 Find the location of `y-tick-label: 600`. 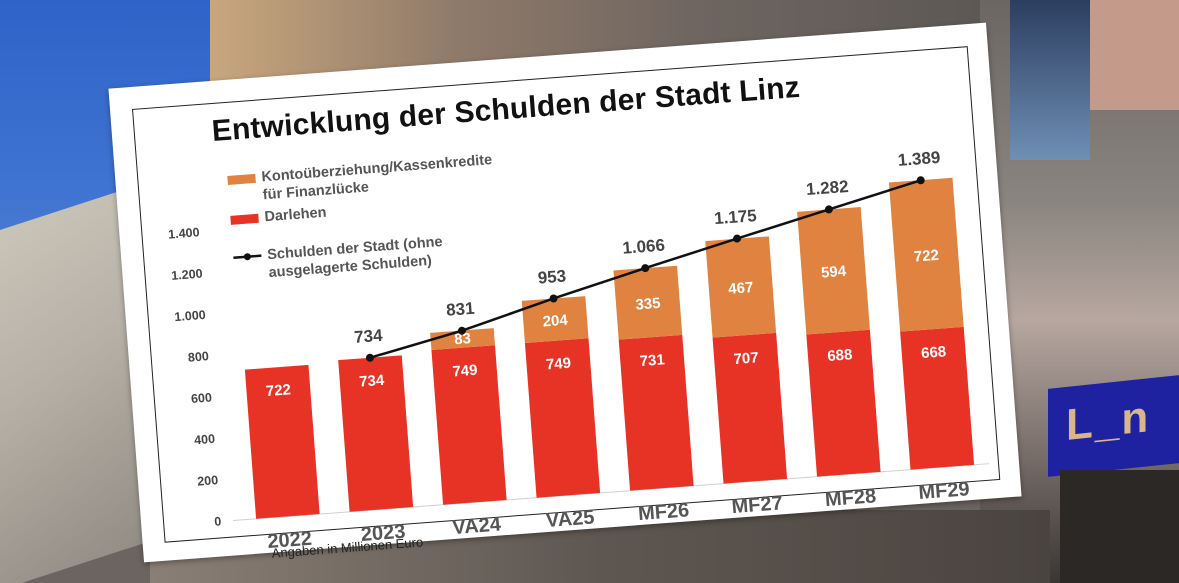

y-tick-label: 600 is located at coordinates (202, 399).